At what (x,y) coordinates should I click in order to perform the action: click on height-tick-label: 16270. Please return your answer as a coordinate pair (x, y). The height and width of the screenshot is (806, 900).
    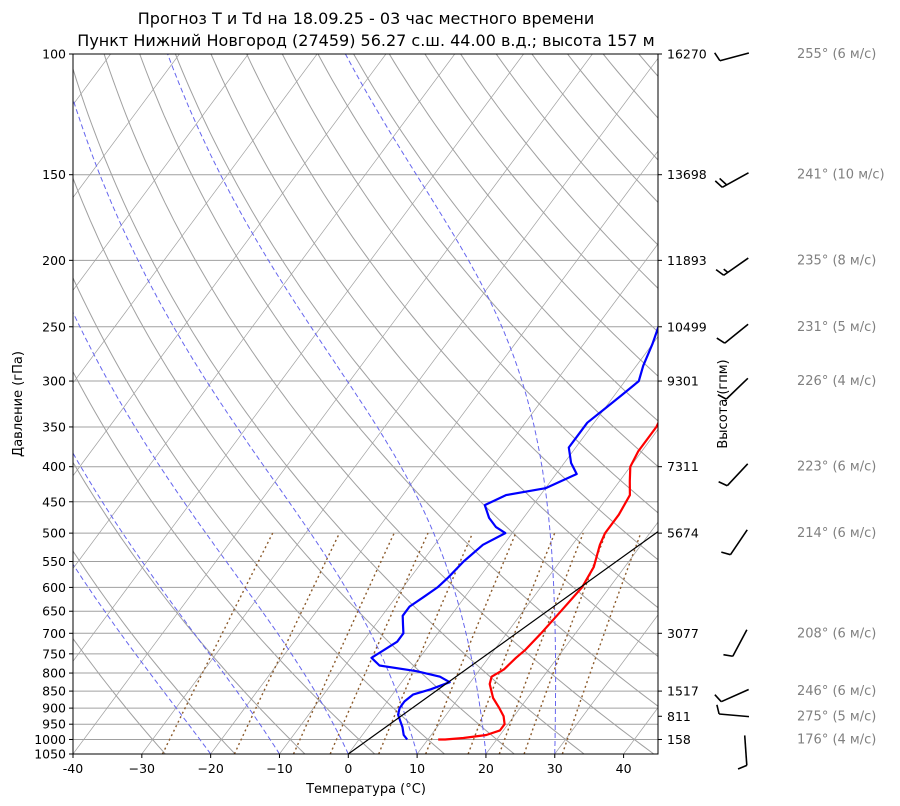
    Looking at the image, I should click on (687, 54).